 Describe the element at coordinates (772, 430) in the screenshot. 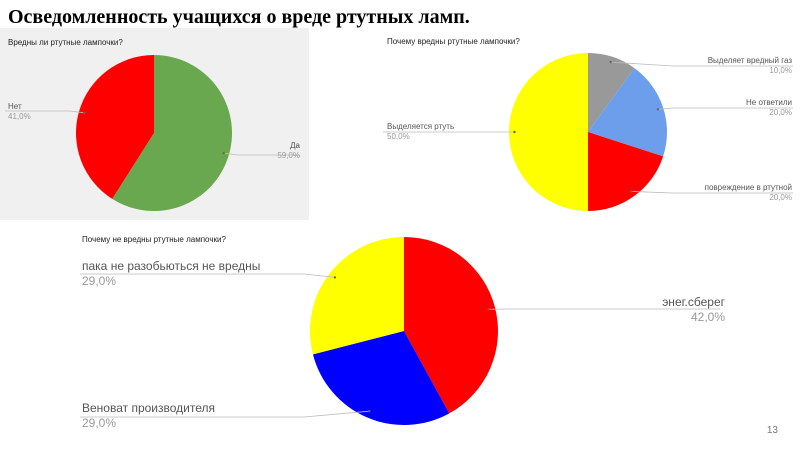

I see `page-number: 13` at that location.